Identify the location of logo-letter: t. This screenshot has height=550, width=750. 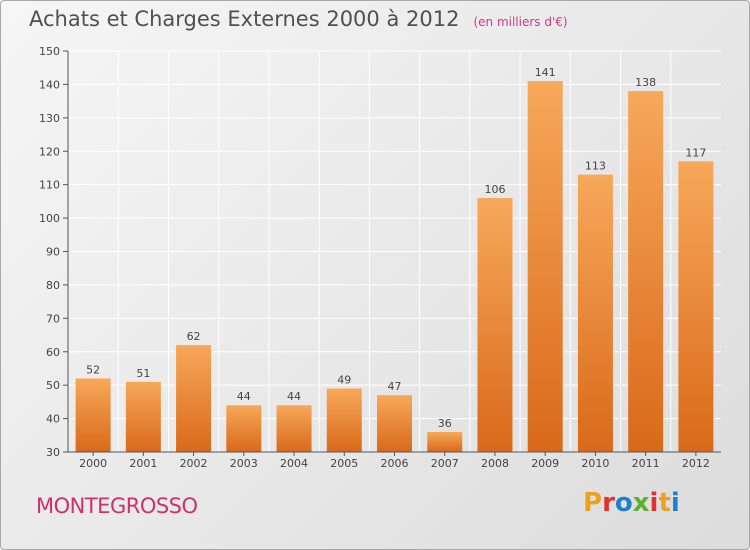
(664, 503).